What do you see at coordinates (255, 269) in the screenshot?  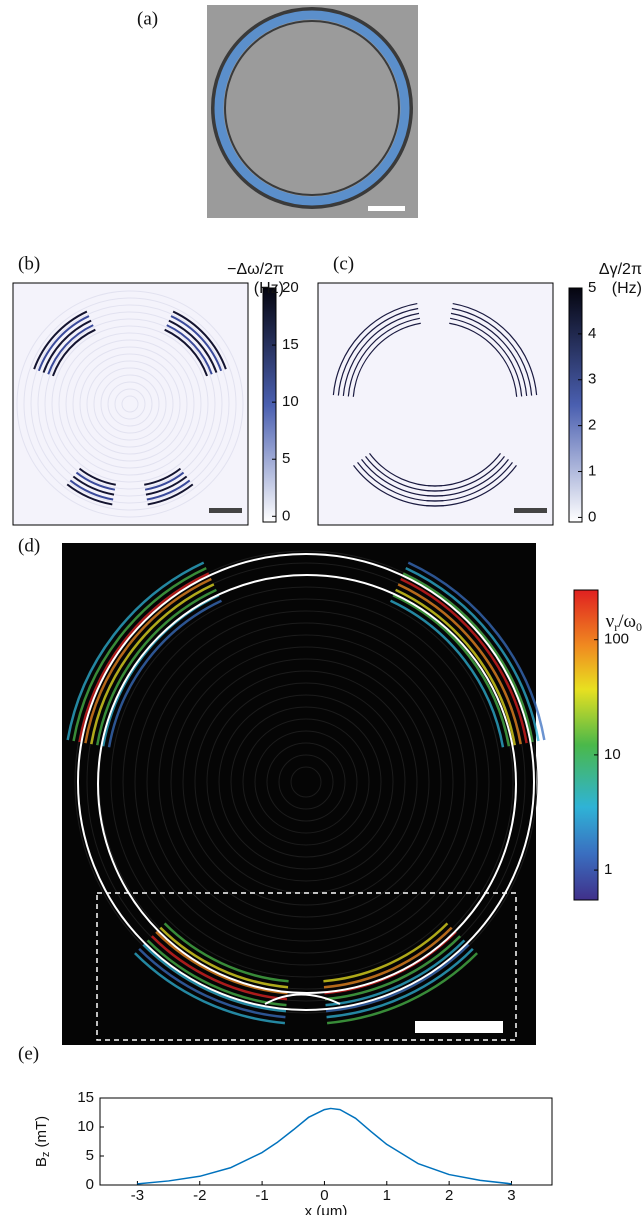 I see `colorbar-title: −Δω/2π` at bounding box center [255, 269].